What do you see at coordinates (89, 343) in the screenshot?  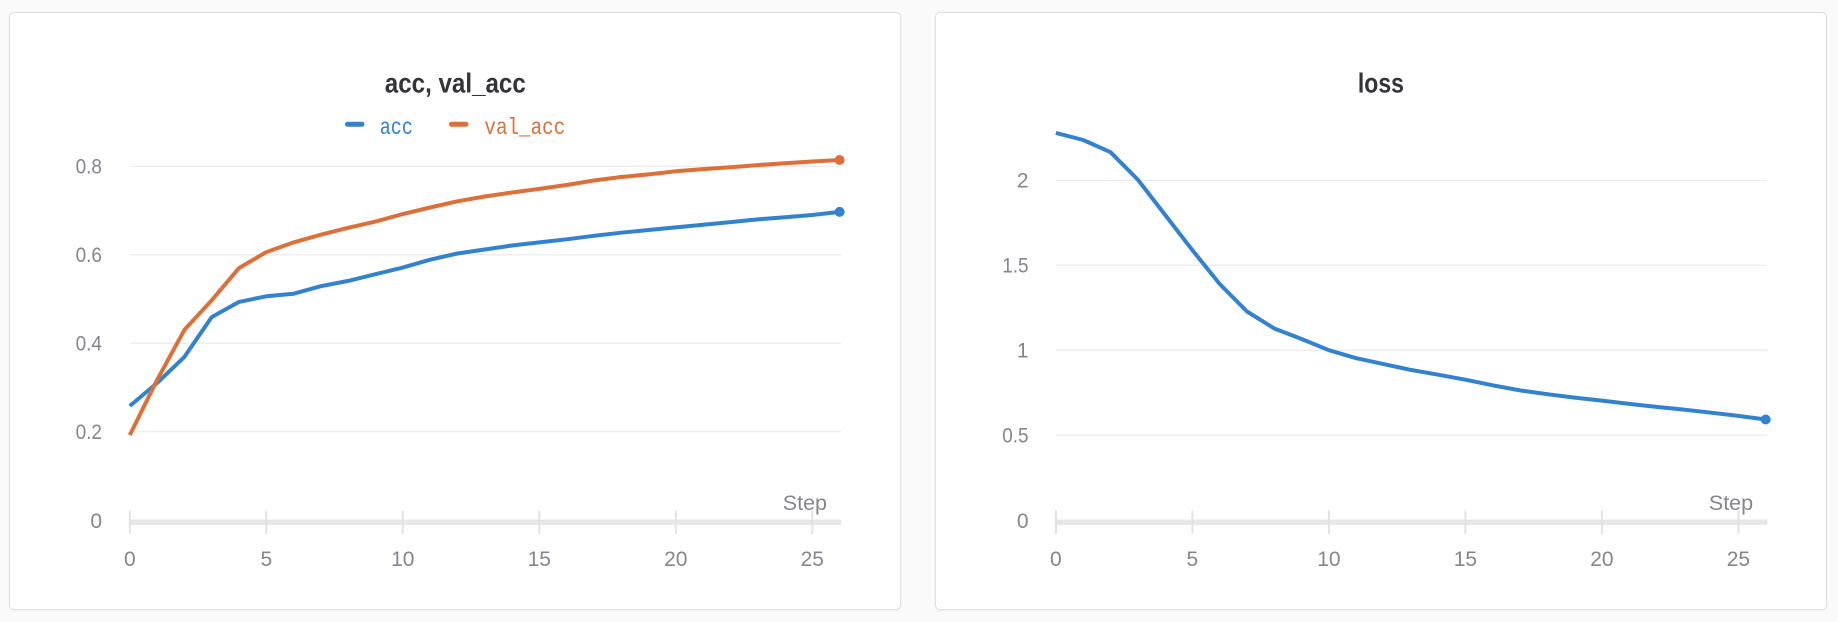 I see `svg-text: 0.4` at bounding box center [89, 343].